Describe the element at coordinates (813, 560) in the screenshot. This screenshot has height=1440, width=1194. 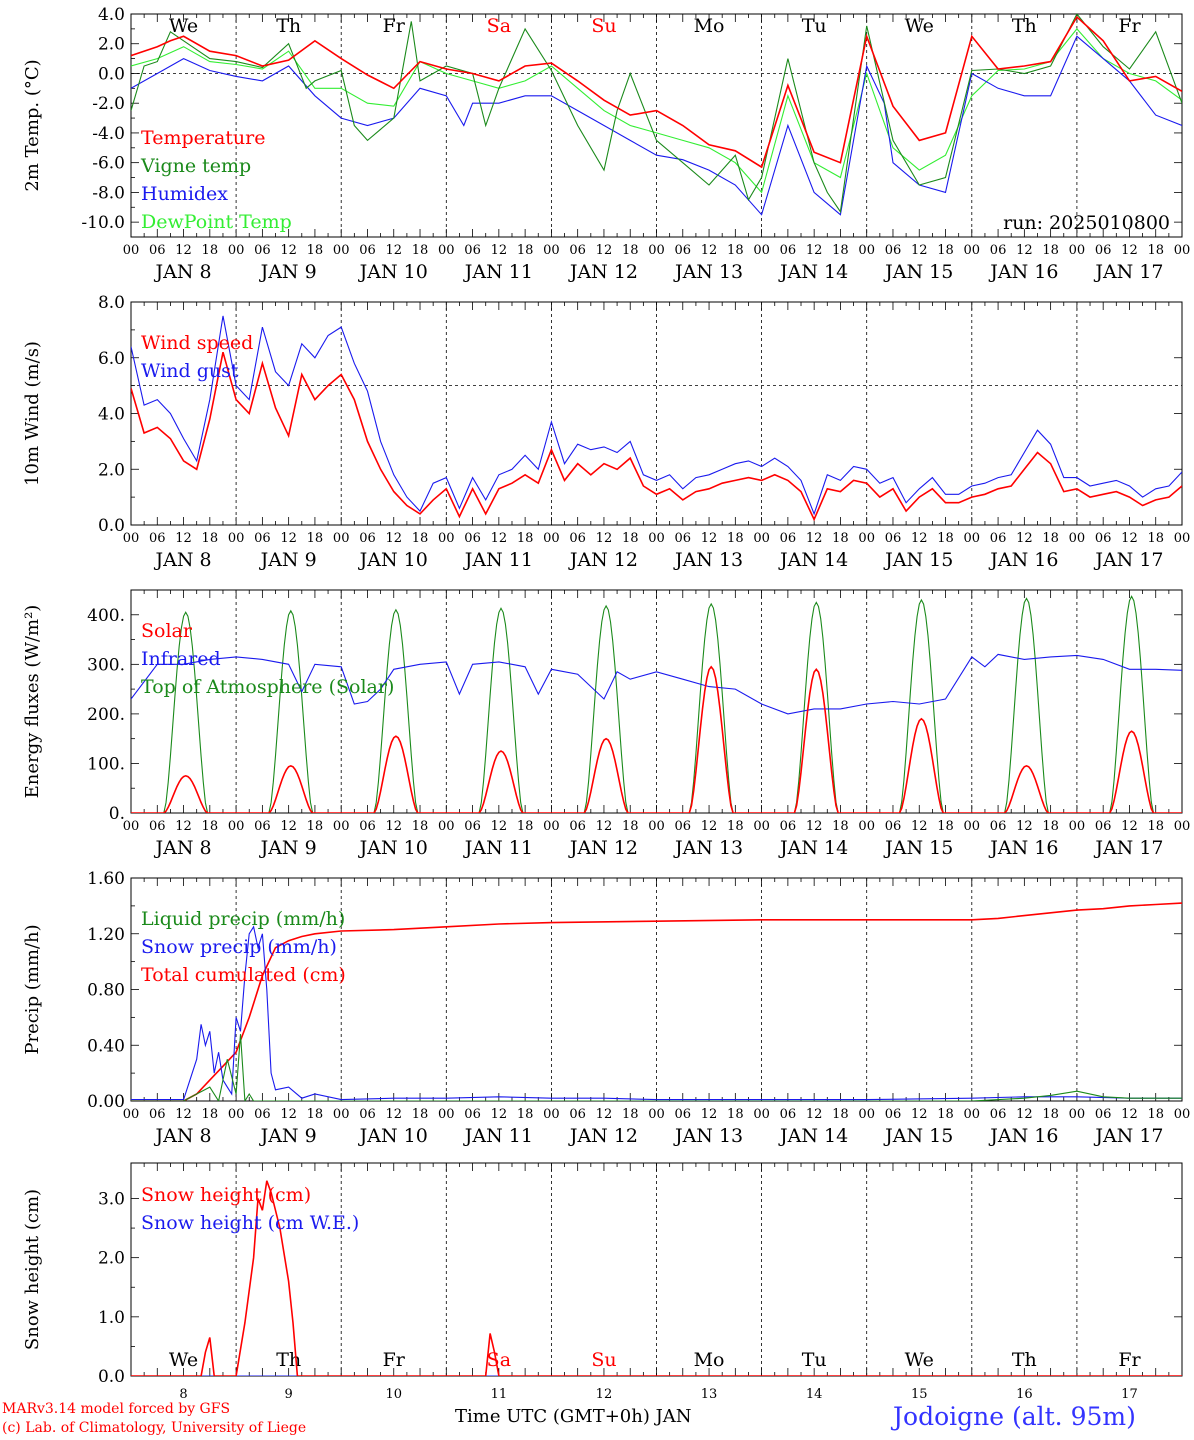
I see `date-label: JAN 14` at that location.